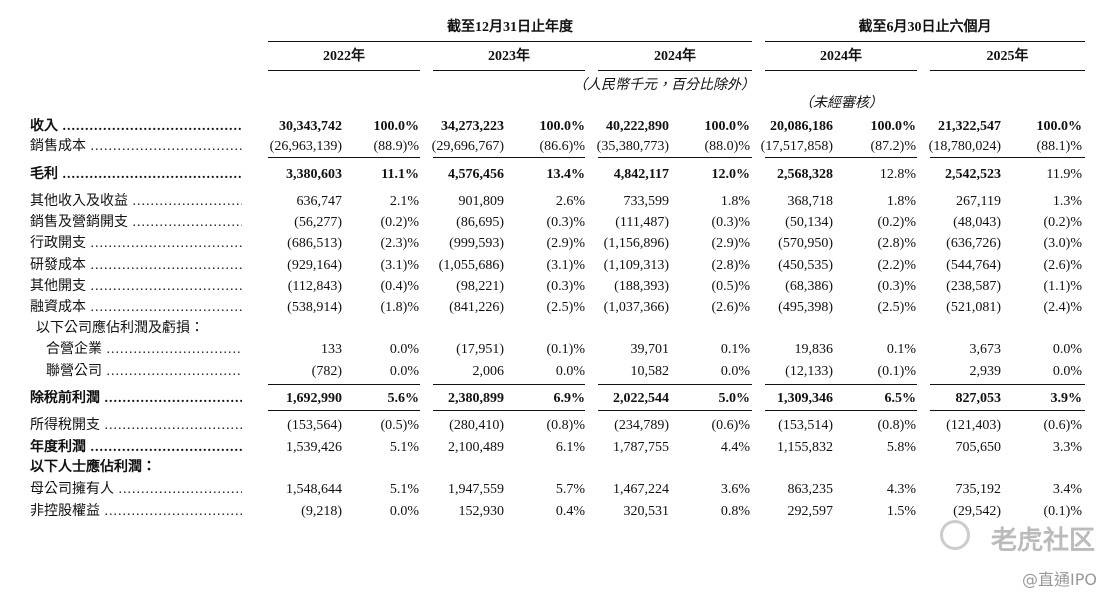  I want to click on cell: (0.8)%, so click(566, 425).